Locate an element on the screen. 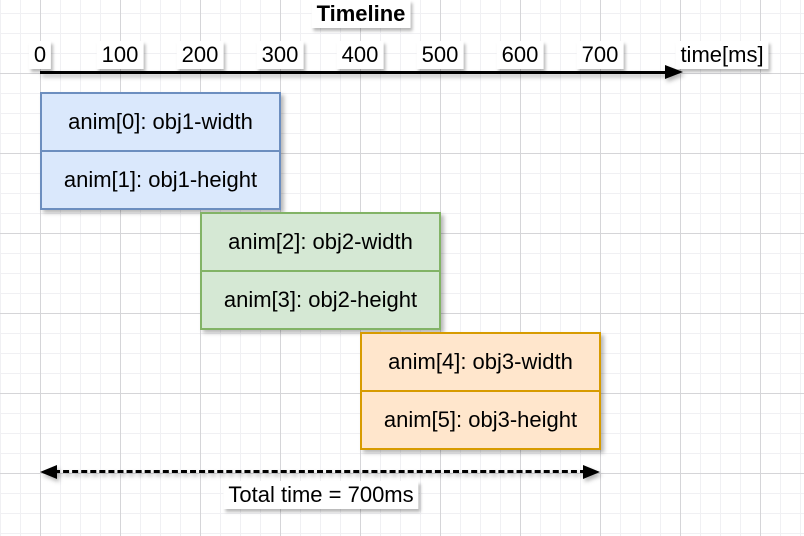 Image resolution: width=804 pixels, height=536 pixels. axis-unit-label: time[ms] is located at coordinates (722, 55).